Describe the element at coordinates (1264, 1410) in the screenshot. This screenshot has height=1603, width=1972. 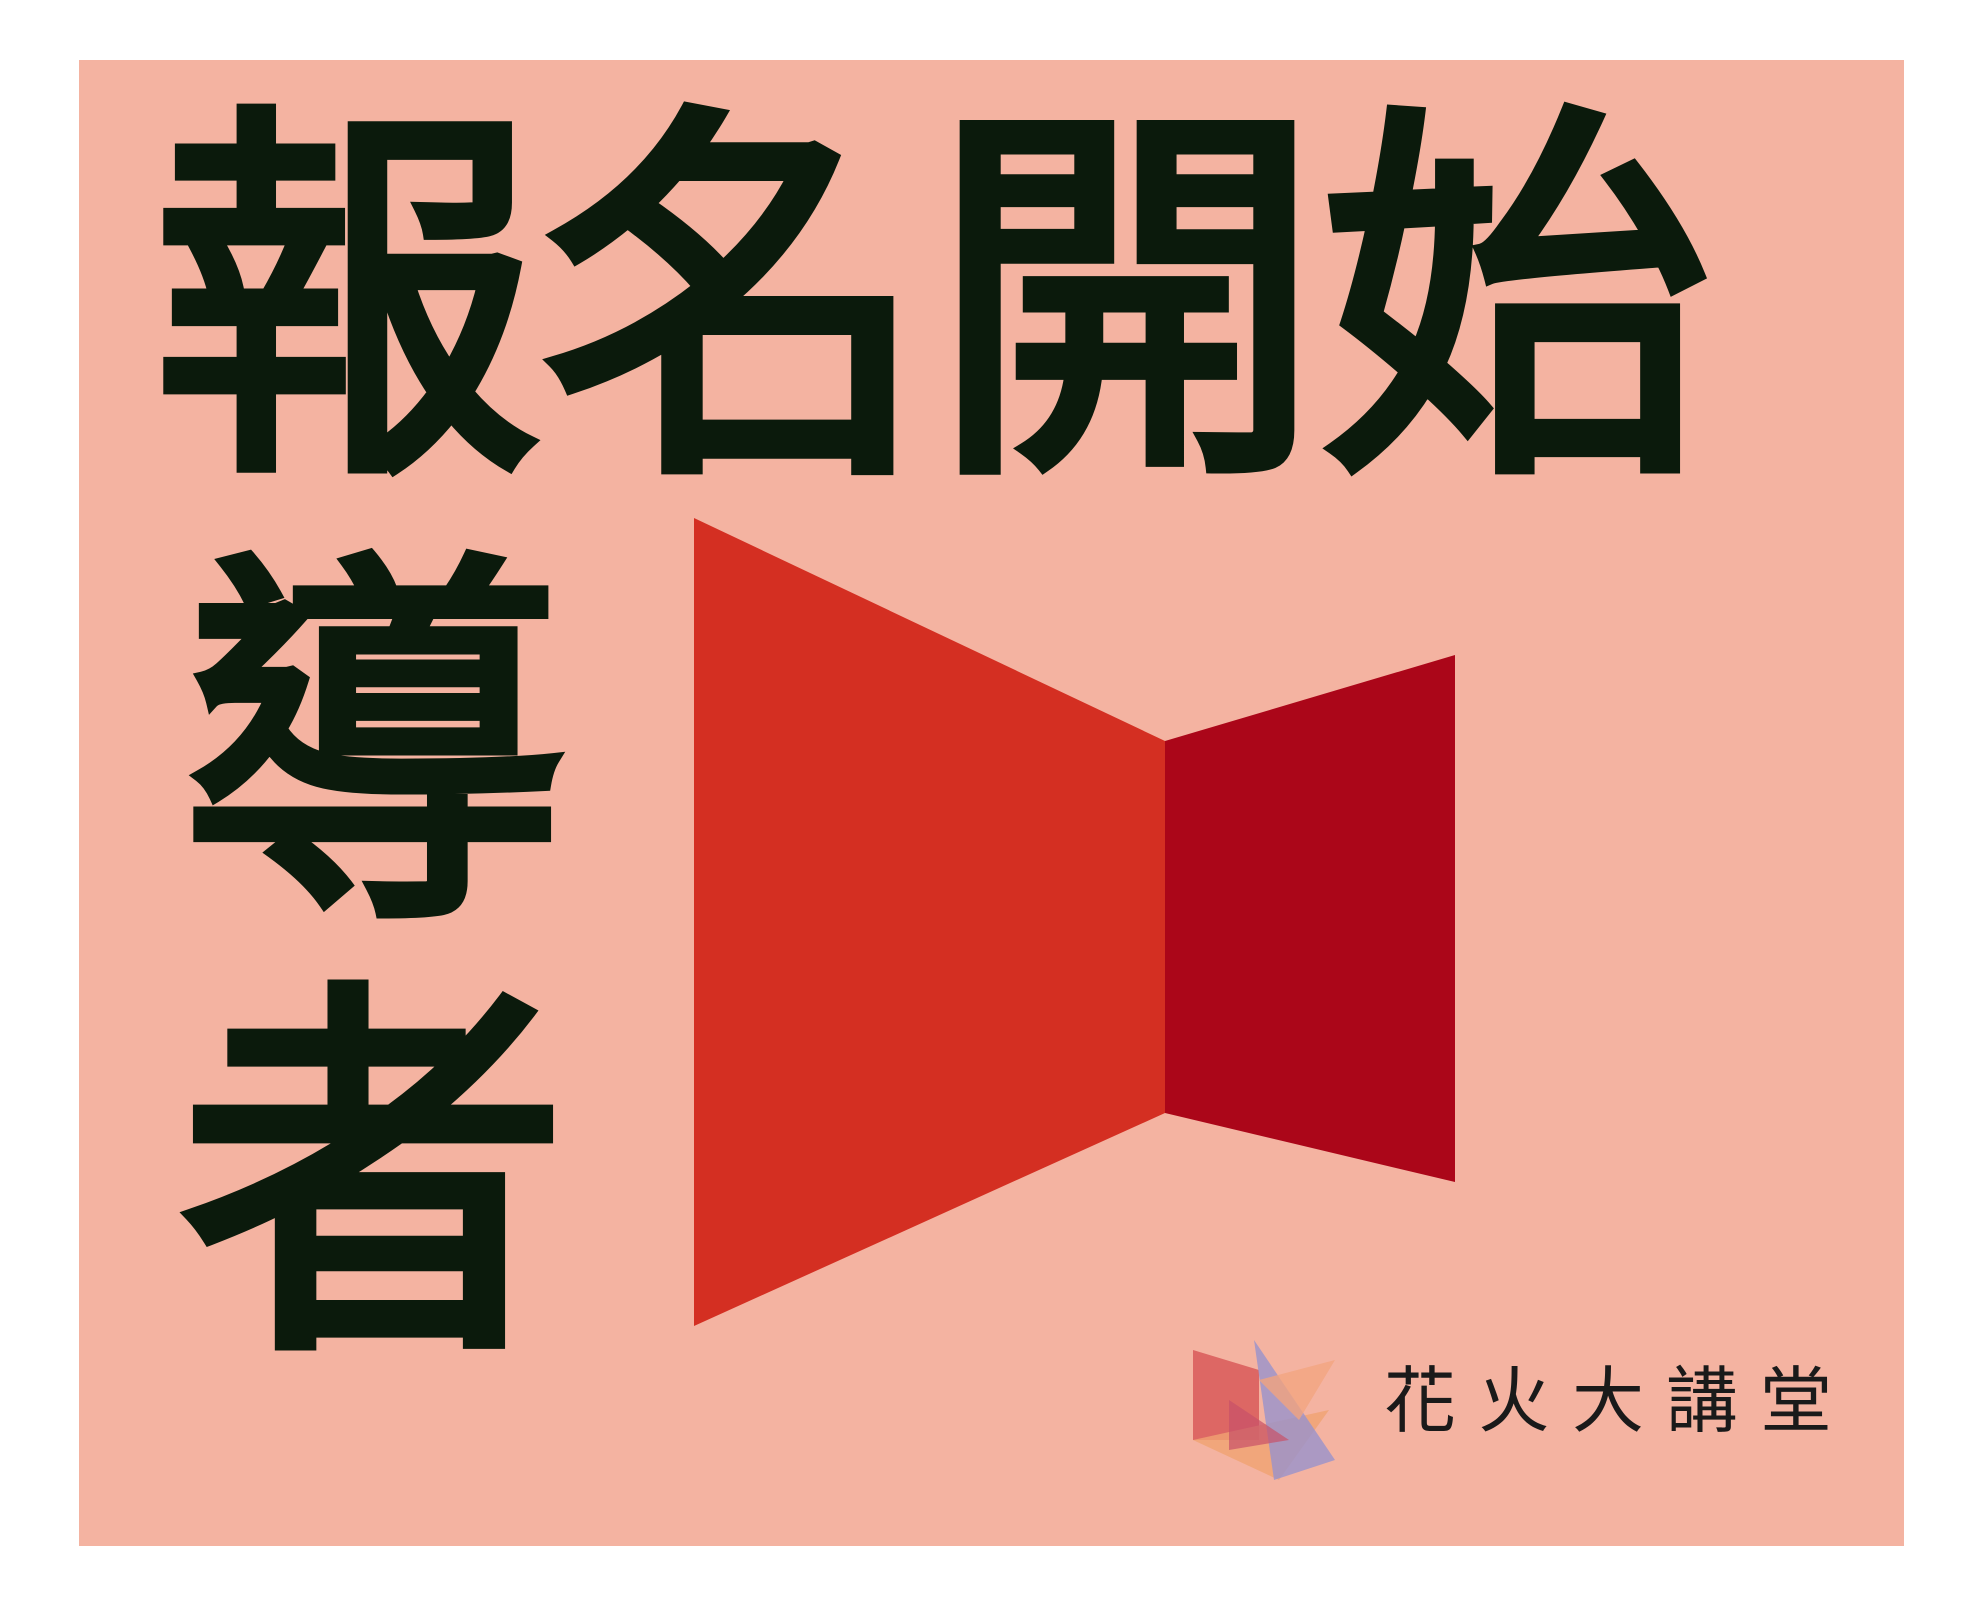
I see `brand-logo` at that location.